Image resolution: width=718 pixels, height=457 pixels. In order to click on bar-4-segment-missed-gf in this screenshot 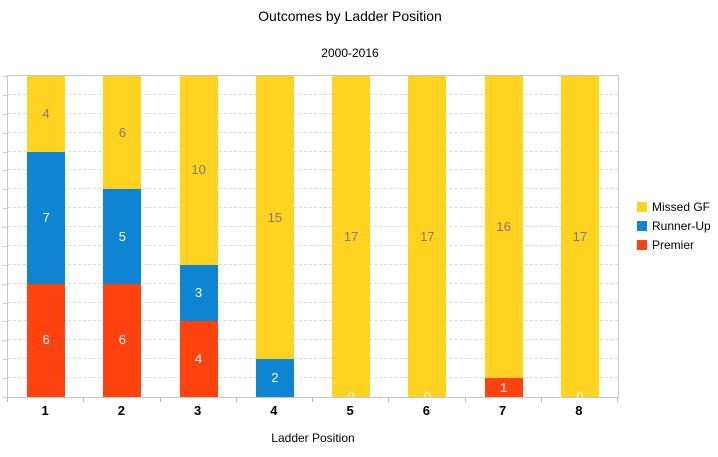, I will do `click(274, 218)`.